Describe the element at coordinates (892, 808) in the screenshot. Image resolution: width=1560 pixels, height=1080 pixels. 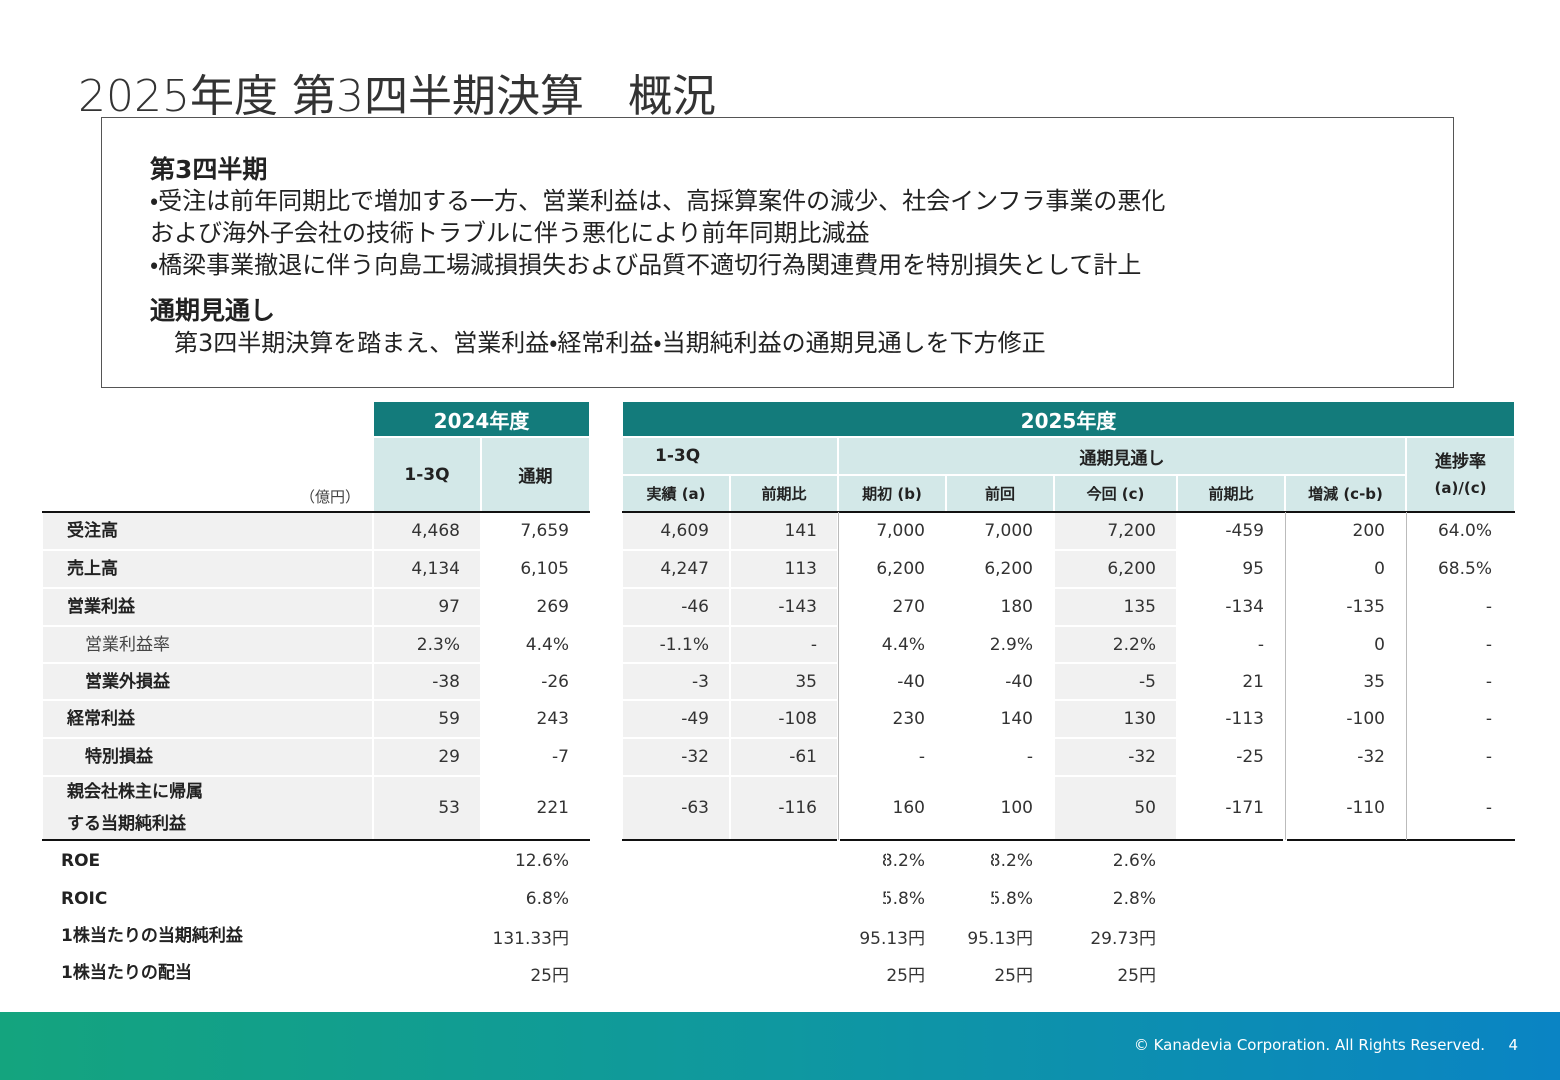
I see `table-cell: 160` at that location.